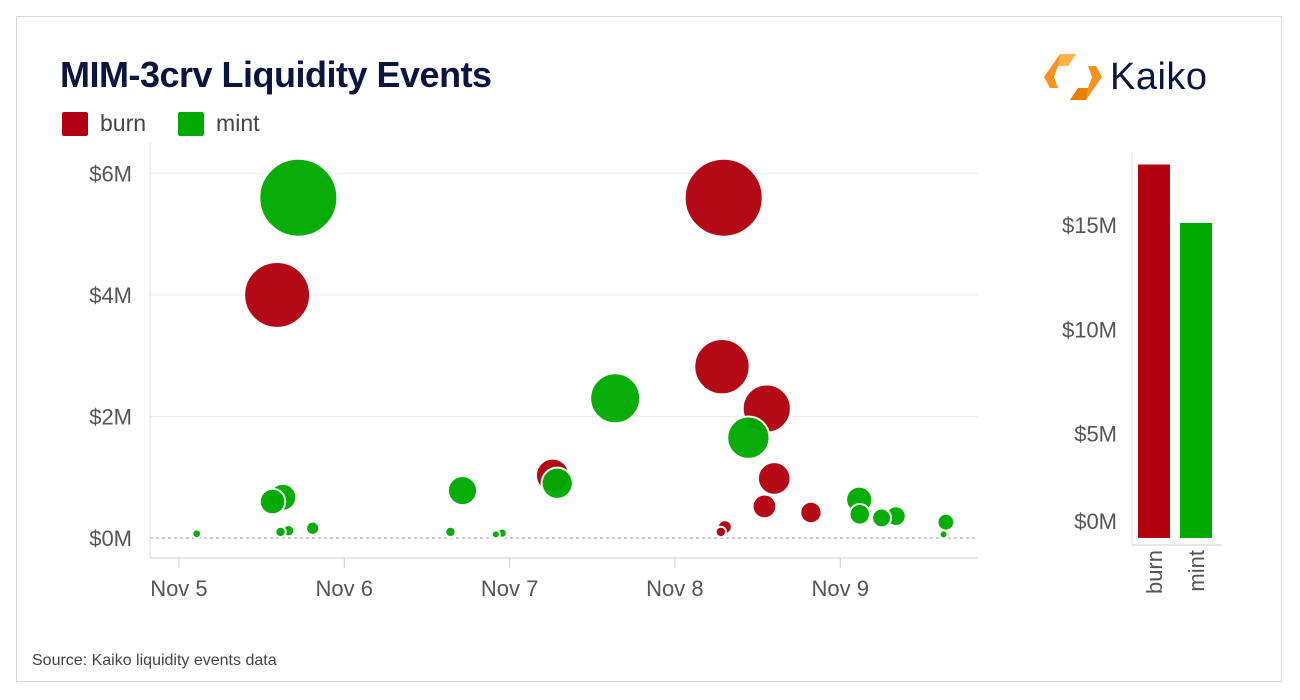 The width and height of the screenshot is (1300, 700). What do you see at coordinates (1095, 434) in the screenshot?
I see `bar-y-tick-label: $5M` at bounding box center [1095, 434].